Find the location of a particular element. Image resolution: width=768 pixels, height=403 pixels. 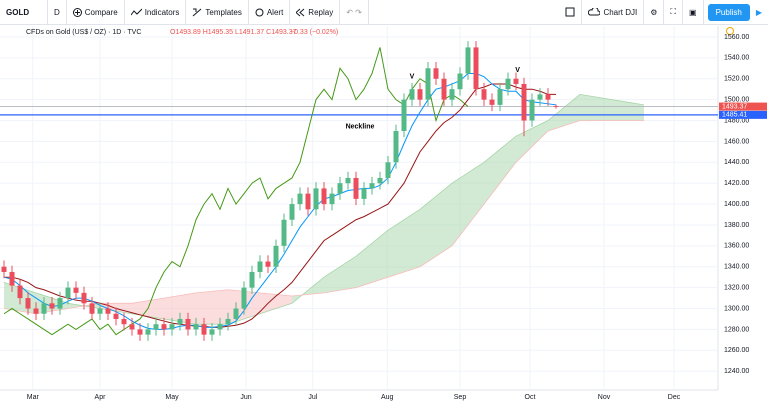

undo-redo: ↶ ↷ is located at coordinates (354, 12).